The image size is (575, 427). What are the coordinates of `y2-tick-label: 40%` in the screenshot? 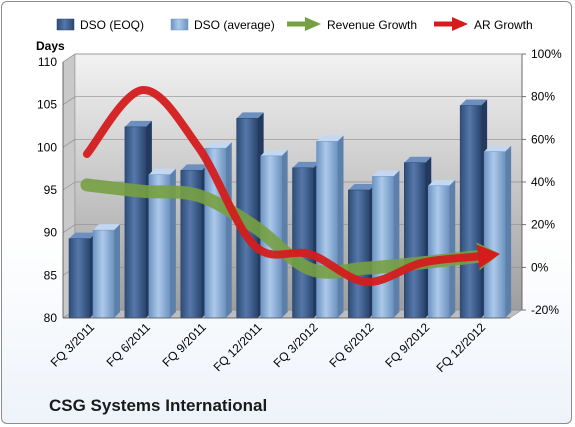 It's located at (543, 182).